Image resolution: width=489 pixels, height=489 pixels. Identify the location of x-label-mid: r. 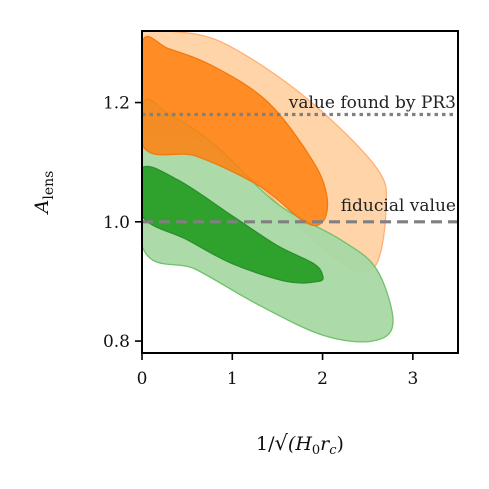
(325, 444).